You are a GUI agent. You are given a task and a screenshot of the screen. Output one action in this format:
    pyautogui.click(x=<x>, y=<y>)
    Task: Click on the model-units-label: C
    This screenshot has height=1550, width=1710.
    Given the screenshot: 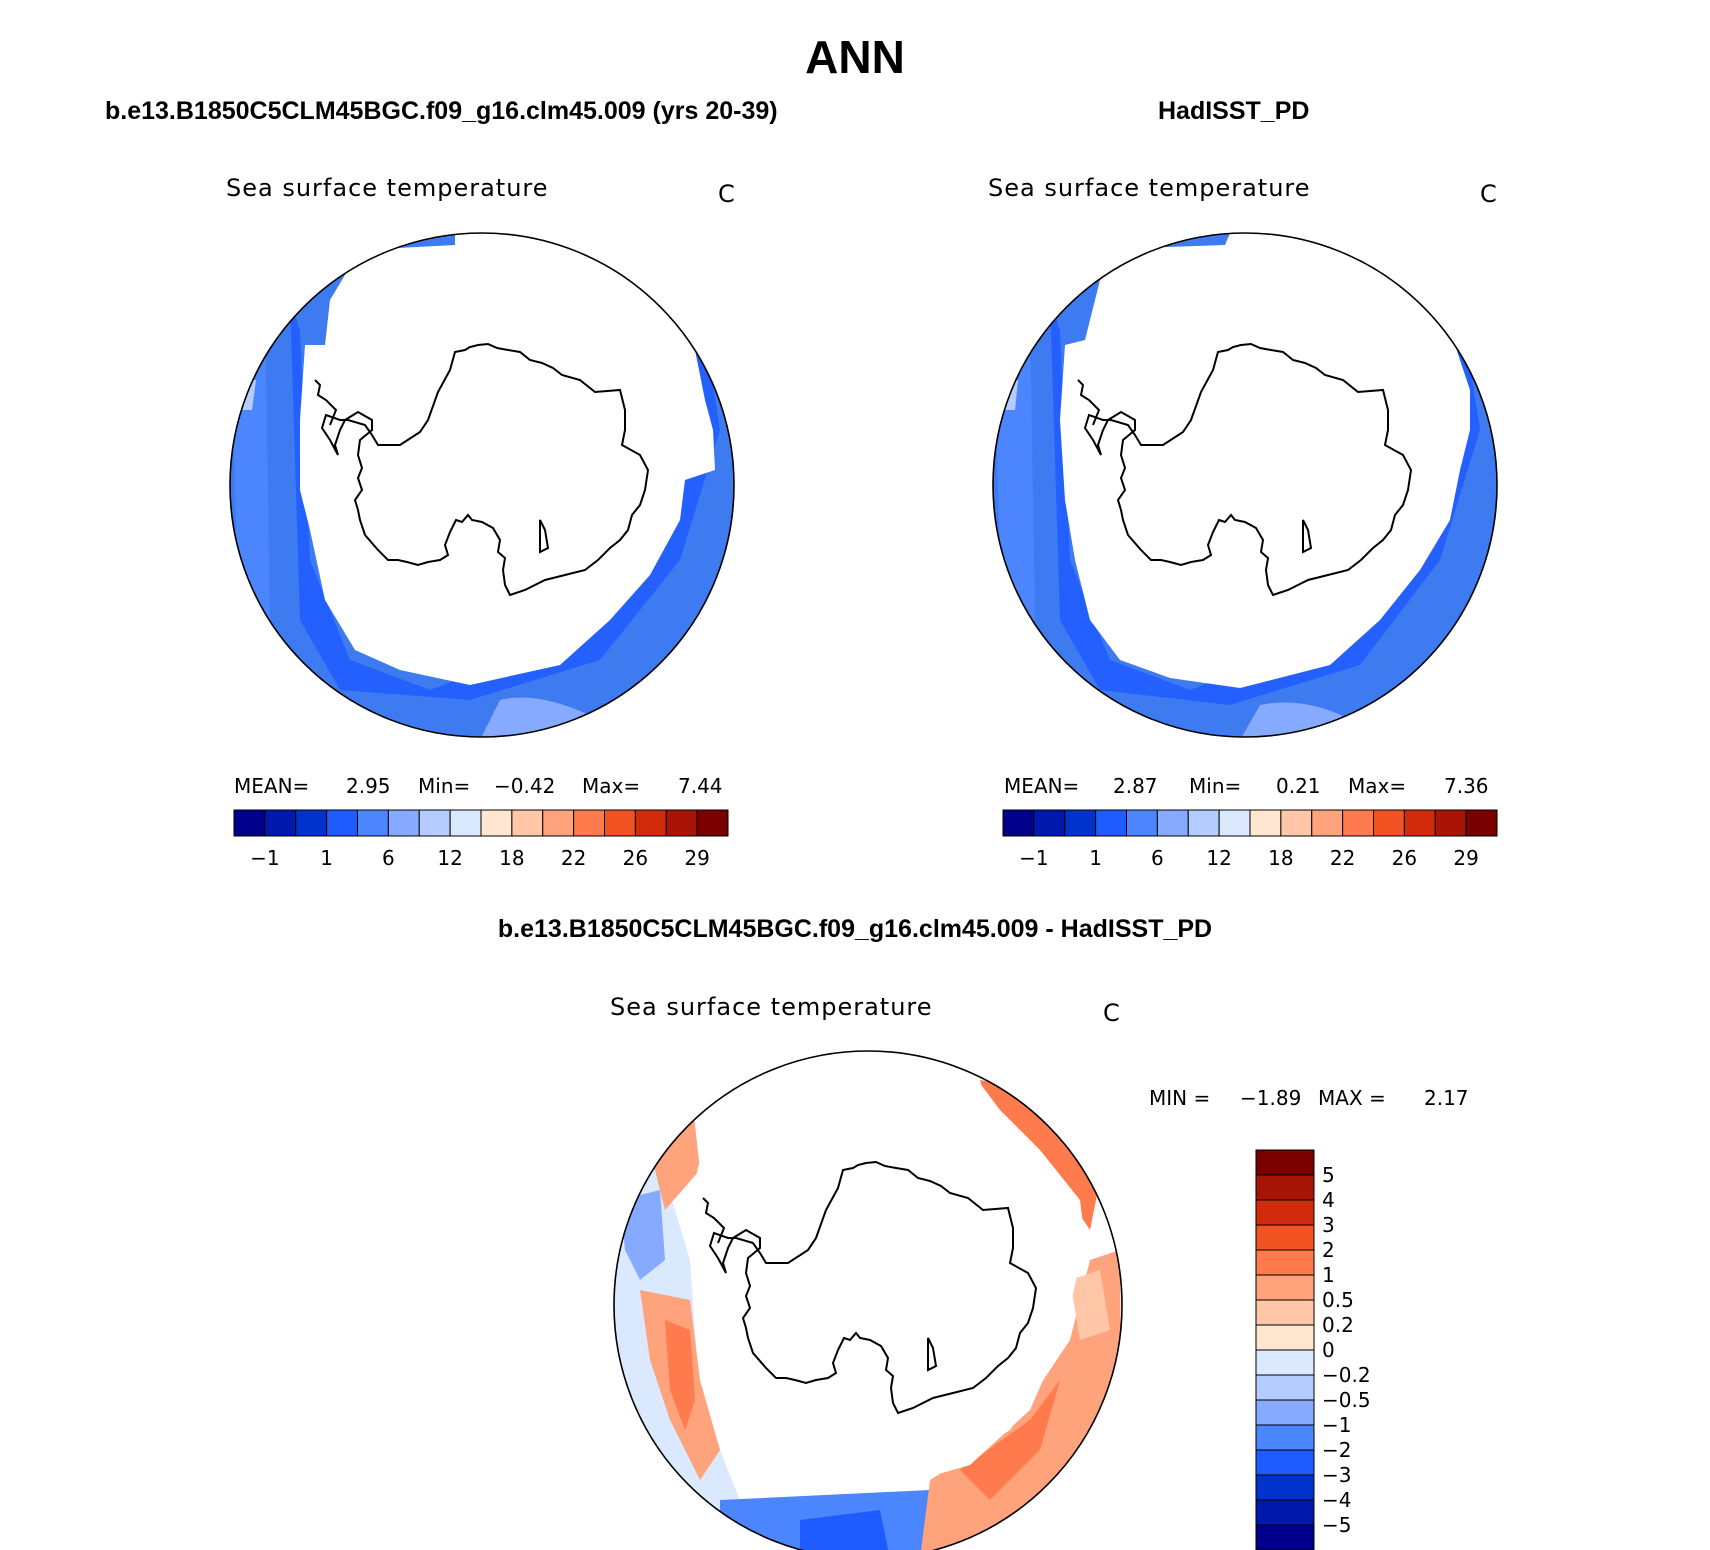 What is the action you would take?
    pyautogui.click(x=726, y=194)
    